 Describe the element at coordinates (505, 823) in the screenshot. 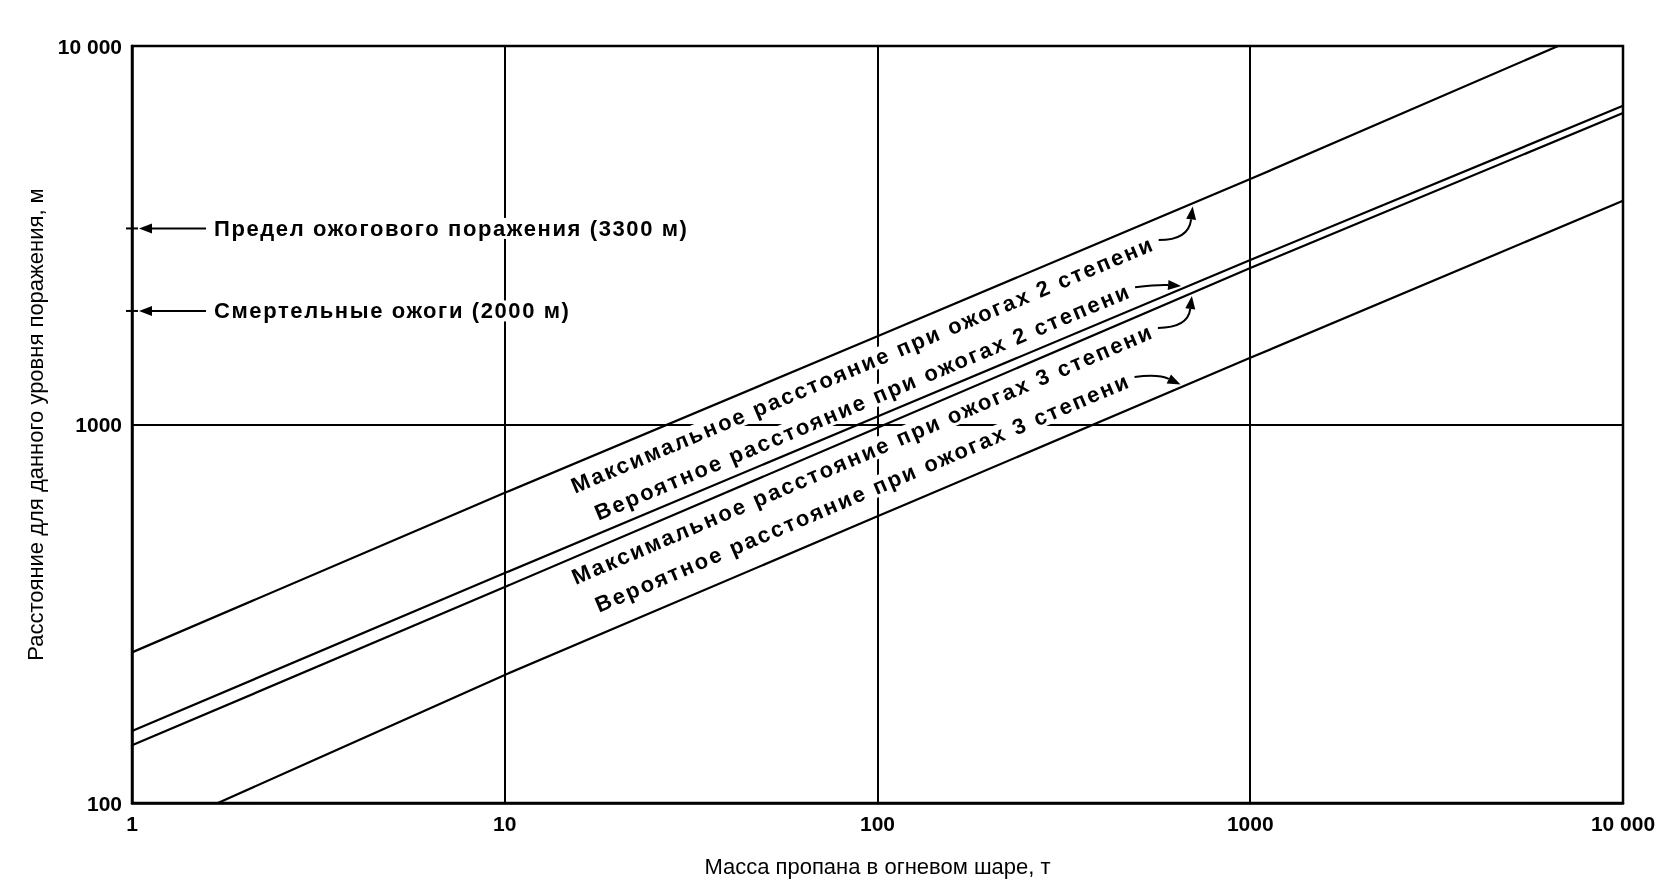

I see `x-tick-label: 10` at that location.